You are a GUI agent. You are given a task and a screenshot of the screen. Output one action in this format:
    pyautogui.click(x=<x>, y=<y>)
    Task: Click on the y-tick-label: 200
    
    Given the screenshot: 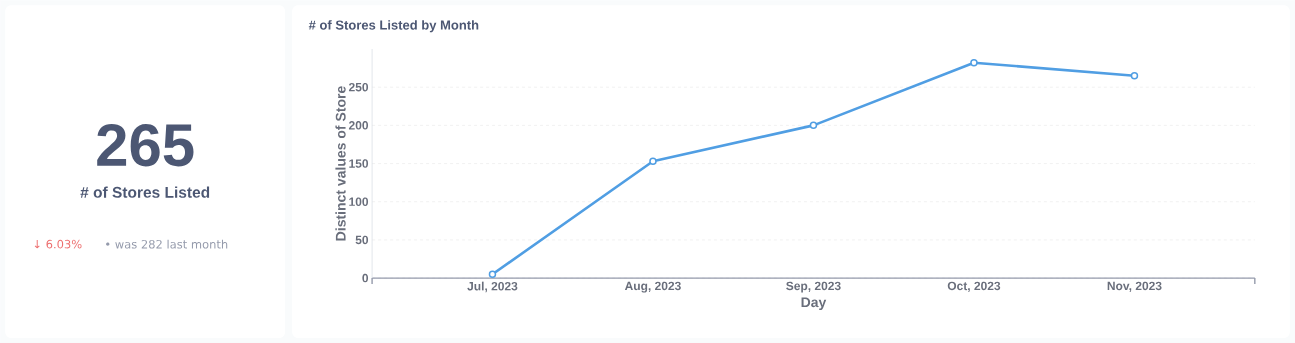 What is the action you would take?
    pyautogui.click(x=358, y=125)
    